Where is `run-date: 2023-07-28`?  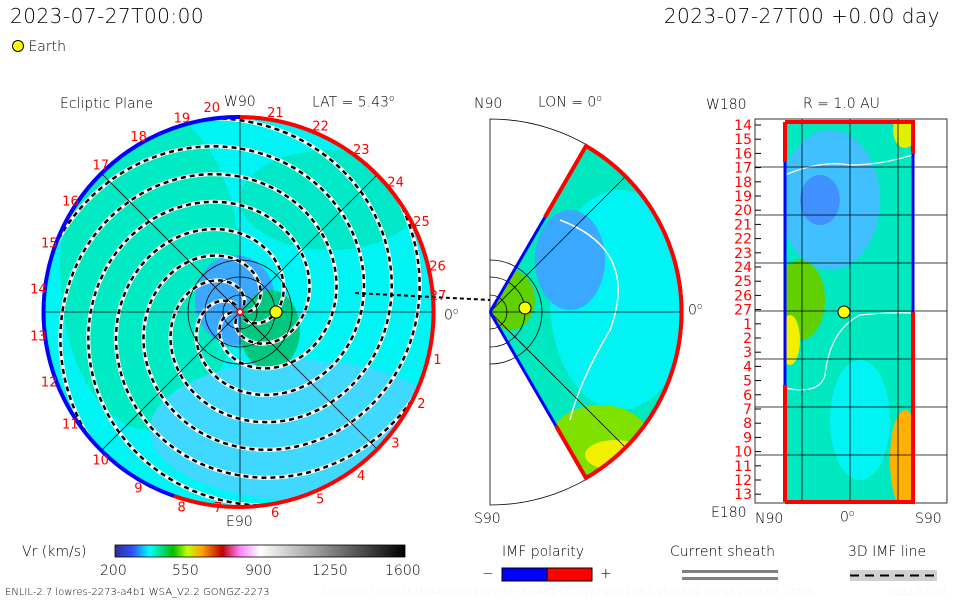
run-date: 2023-07-28 is located at coordinates (917, 592).